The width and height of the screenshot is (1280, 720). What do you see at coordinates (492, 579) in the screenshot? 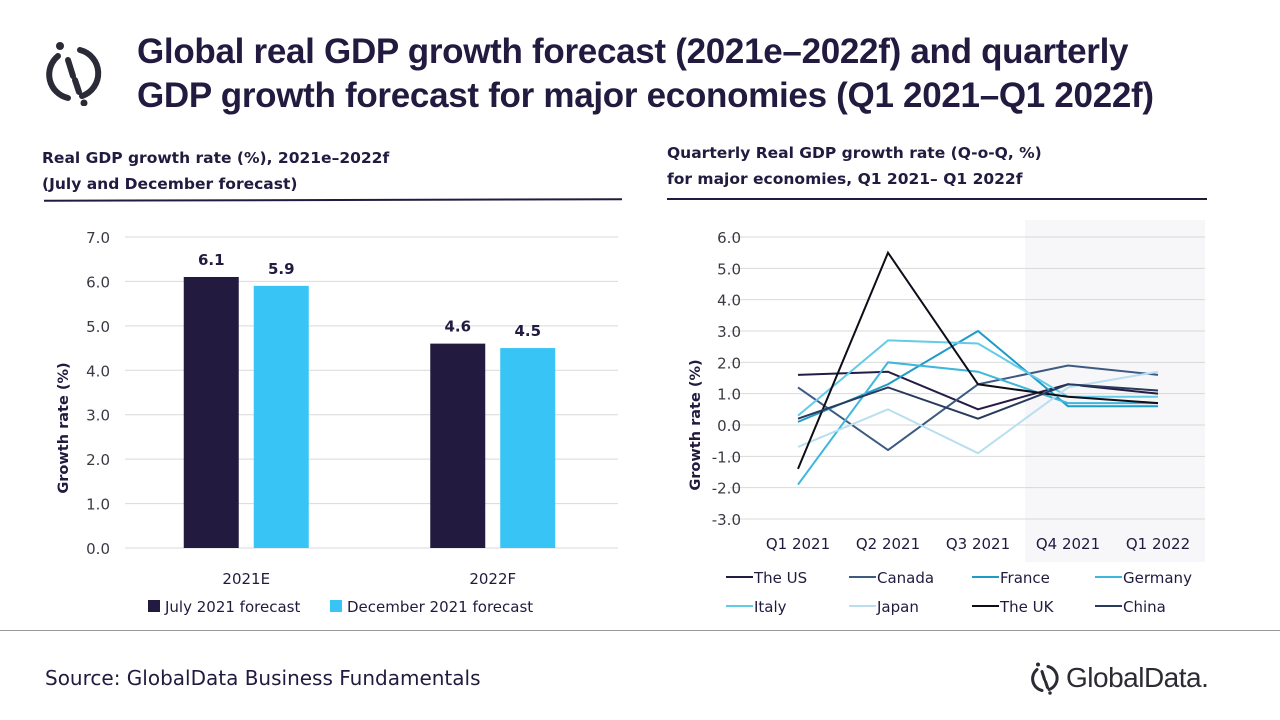
I see `x-tick-label: 2022F` at bounding box center [492, 579].